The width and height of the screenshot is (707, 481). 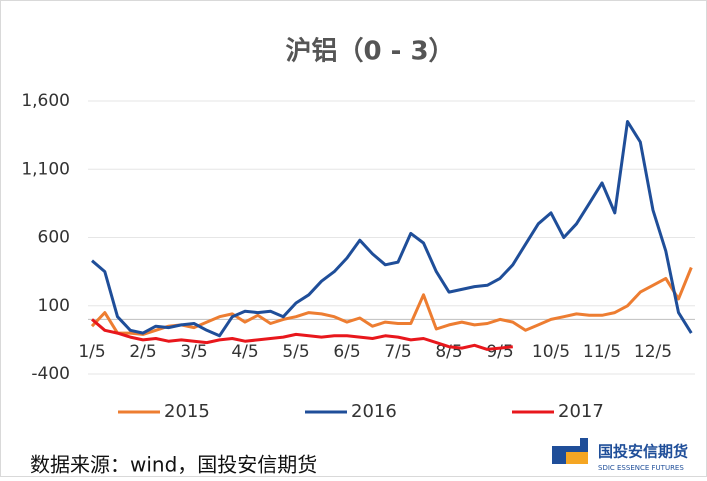 What do you see at coordinates (346, 352) in the screenshot?
I see `x-tick-label: 6/5` at bounding box center [346, 352].